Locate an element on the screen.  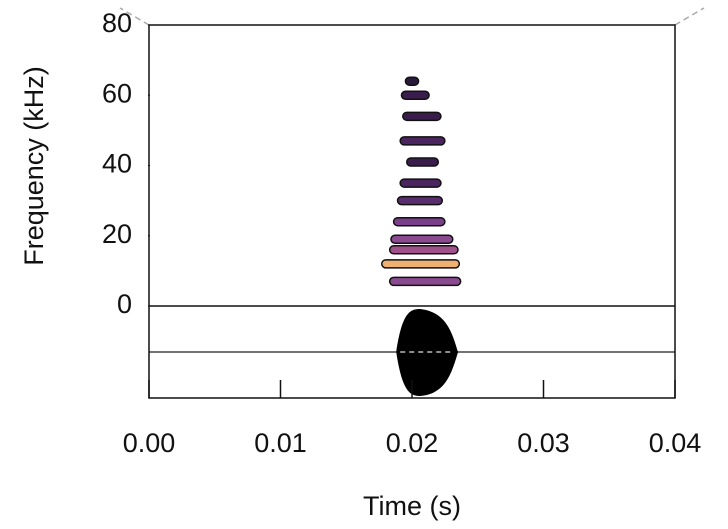
x-tick-label: 0.02 is located at coordinates (412, 443).